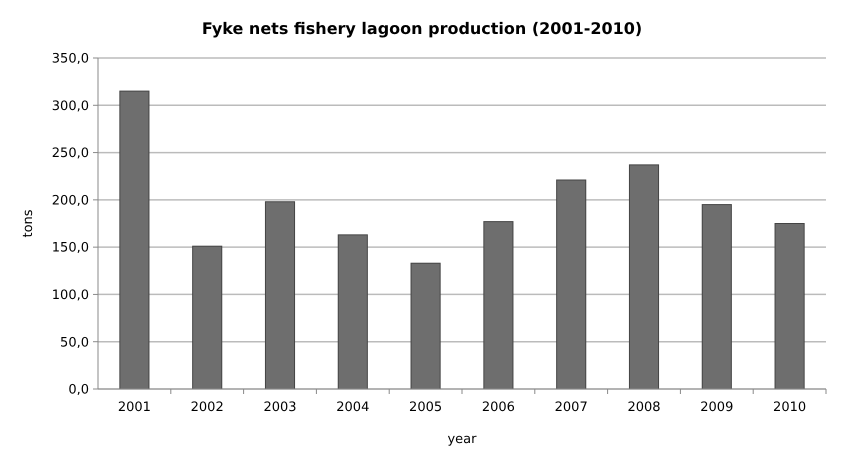 The image size is (844, 459). What do you see at coordinates (789, 407) in the screenshot?
I see `x-tick-label: 2010` at bounding box center [789, 407].